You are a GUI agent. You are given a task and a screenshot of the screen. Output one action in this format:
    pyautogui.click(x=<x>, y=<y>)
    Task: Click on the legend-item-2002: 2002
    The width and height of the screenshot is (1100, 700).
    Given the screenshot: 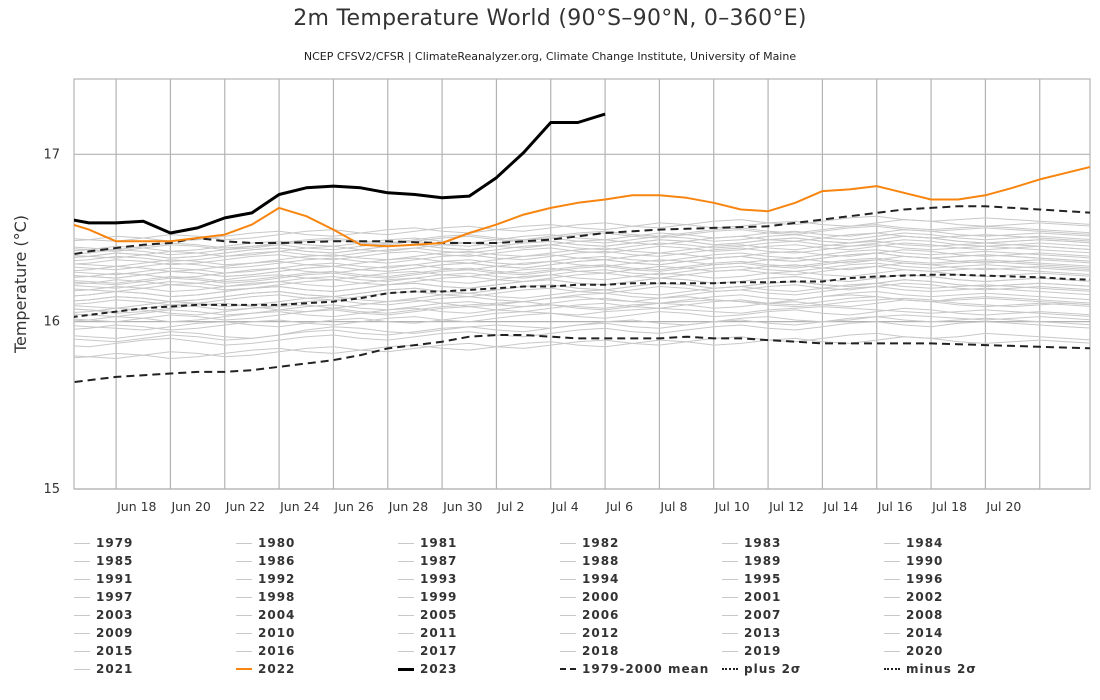 What is the action you would take?
    pyautogui.click(x=913, y=597)
    